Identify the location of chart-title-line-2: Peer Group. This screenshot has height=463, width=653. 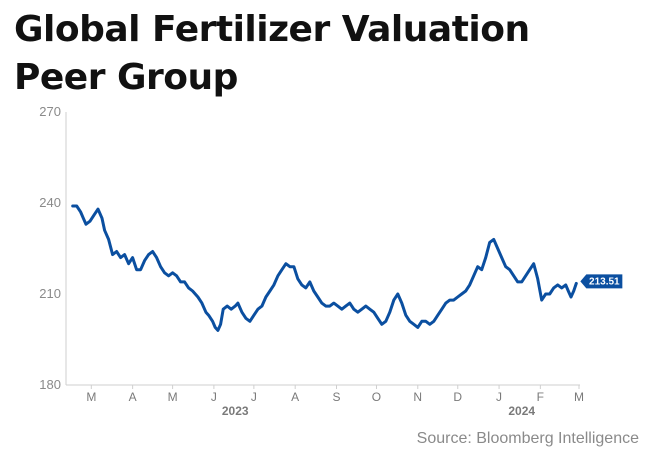
(126, 77).